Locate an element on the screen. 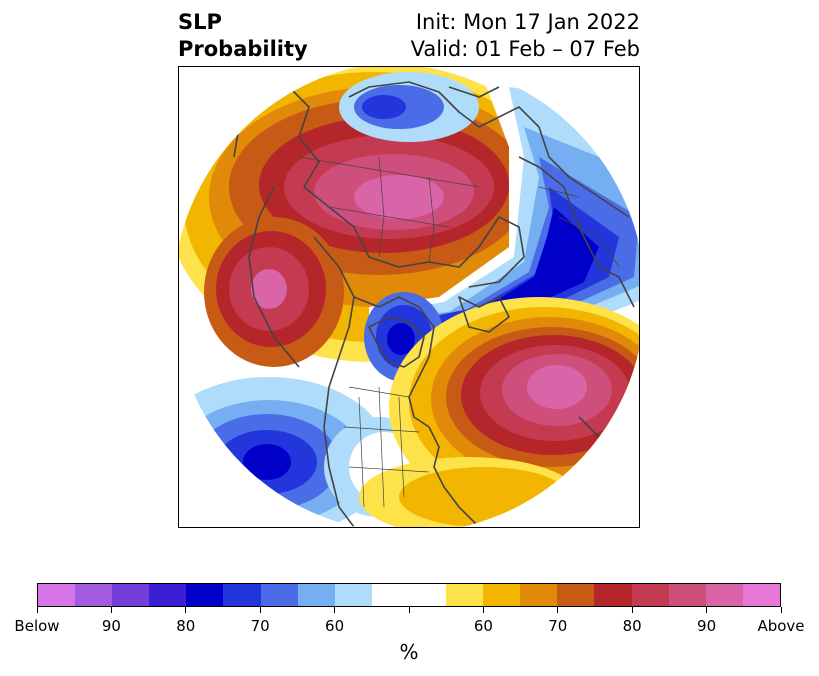  colorbar-unit: % is located at coordinates (409, 652).